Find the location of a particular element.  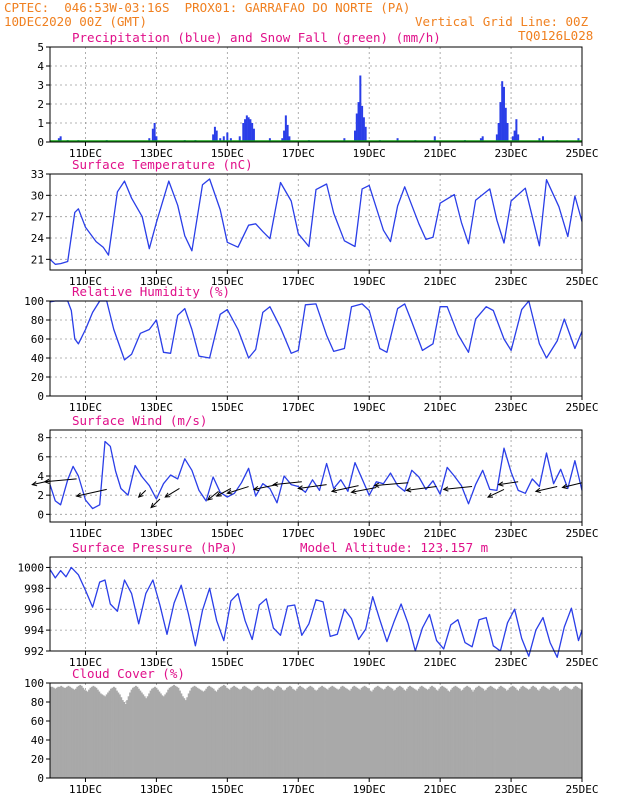

y-tick-label: 20 is located at coordinates (37, 759).